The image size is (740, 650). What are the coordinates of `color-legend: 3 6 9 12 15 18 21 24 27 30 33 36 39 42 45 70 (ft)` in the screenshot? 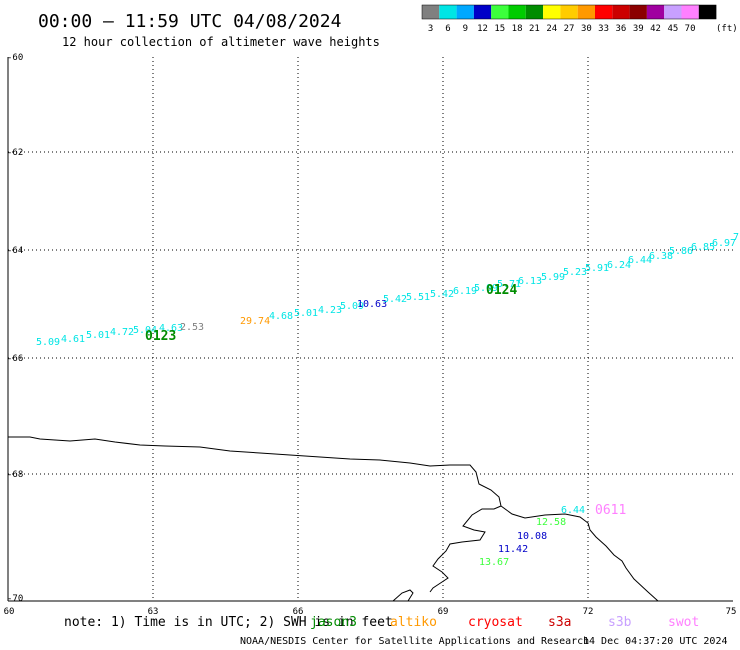 It's located at (579, 19).